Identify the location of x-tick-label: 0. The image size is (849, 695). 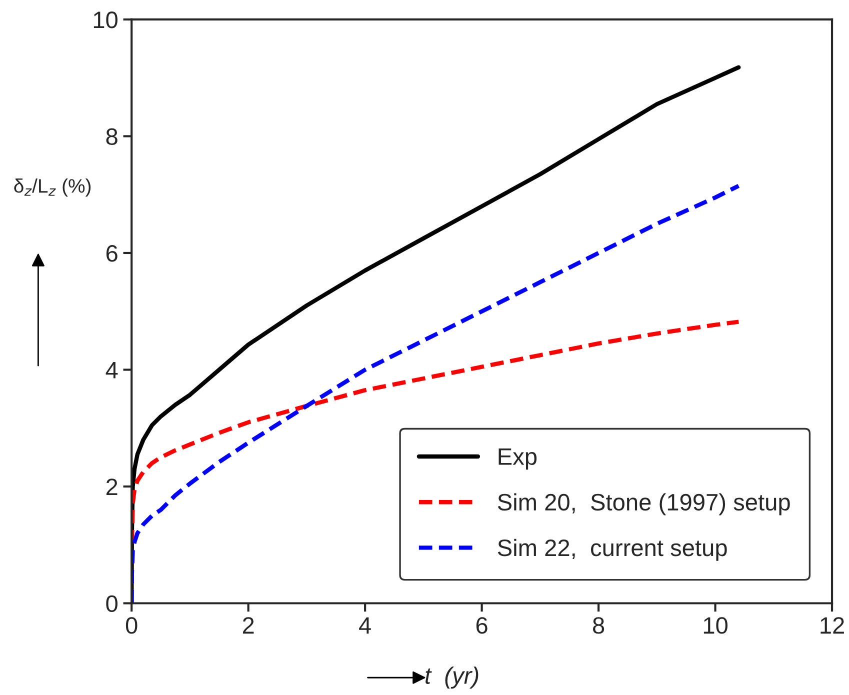
(132, 625).